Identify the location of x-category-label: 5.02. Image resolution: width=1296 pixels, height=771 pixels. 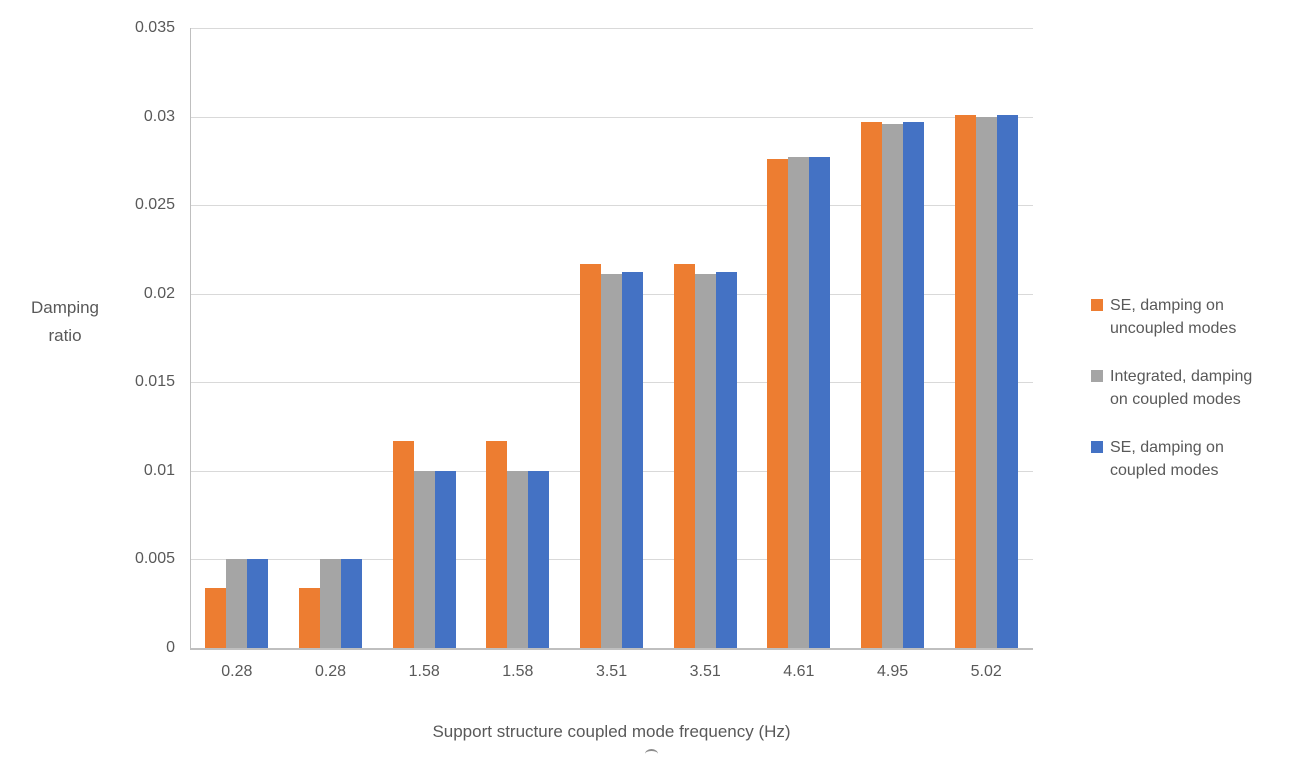
(986, 671).